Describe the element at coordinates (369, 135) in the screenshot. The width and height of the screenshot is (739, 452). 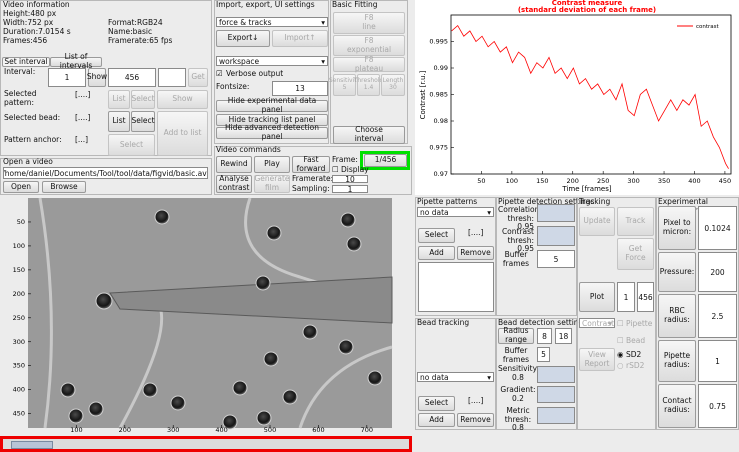
I see `button: Choose interval` at that location.